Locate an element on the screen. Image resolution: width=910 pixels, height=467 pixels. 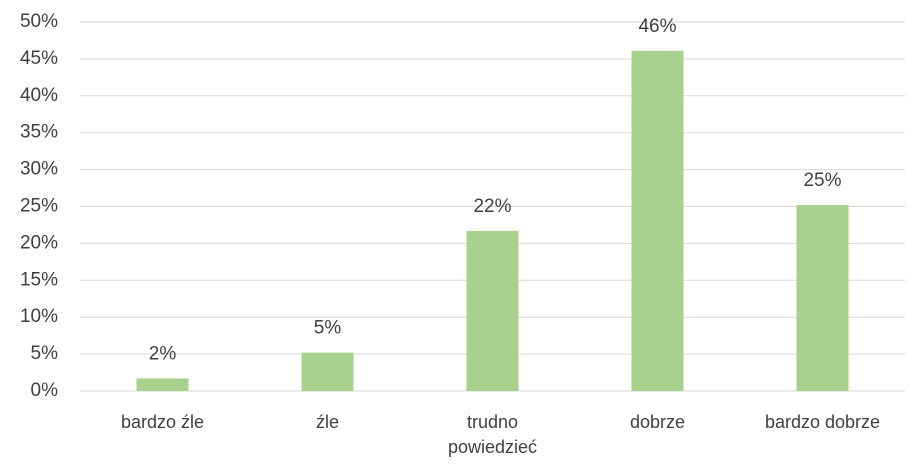
x-tick-label: trudno powiedzieć is located at coordinates (492, 434).